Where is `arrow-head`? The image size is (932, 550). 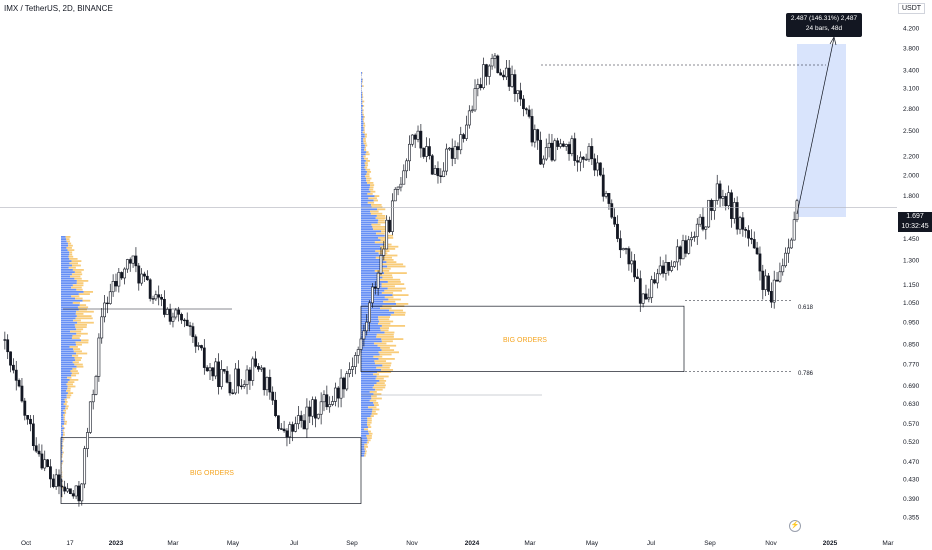
arrow-head is located at coordinates (833, 41).